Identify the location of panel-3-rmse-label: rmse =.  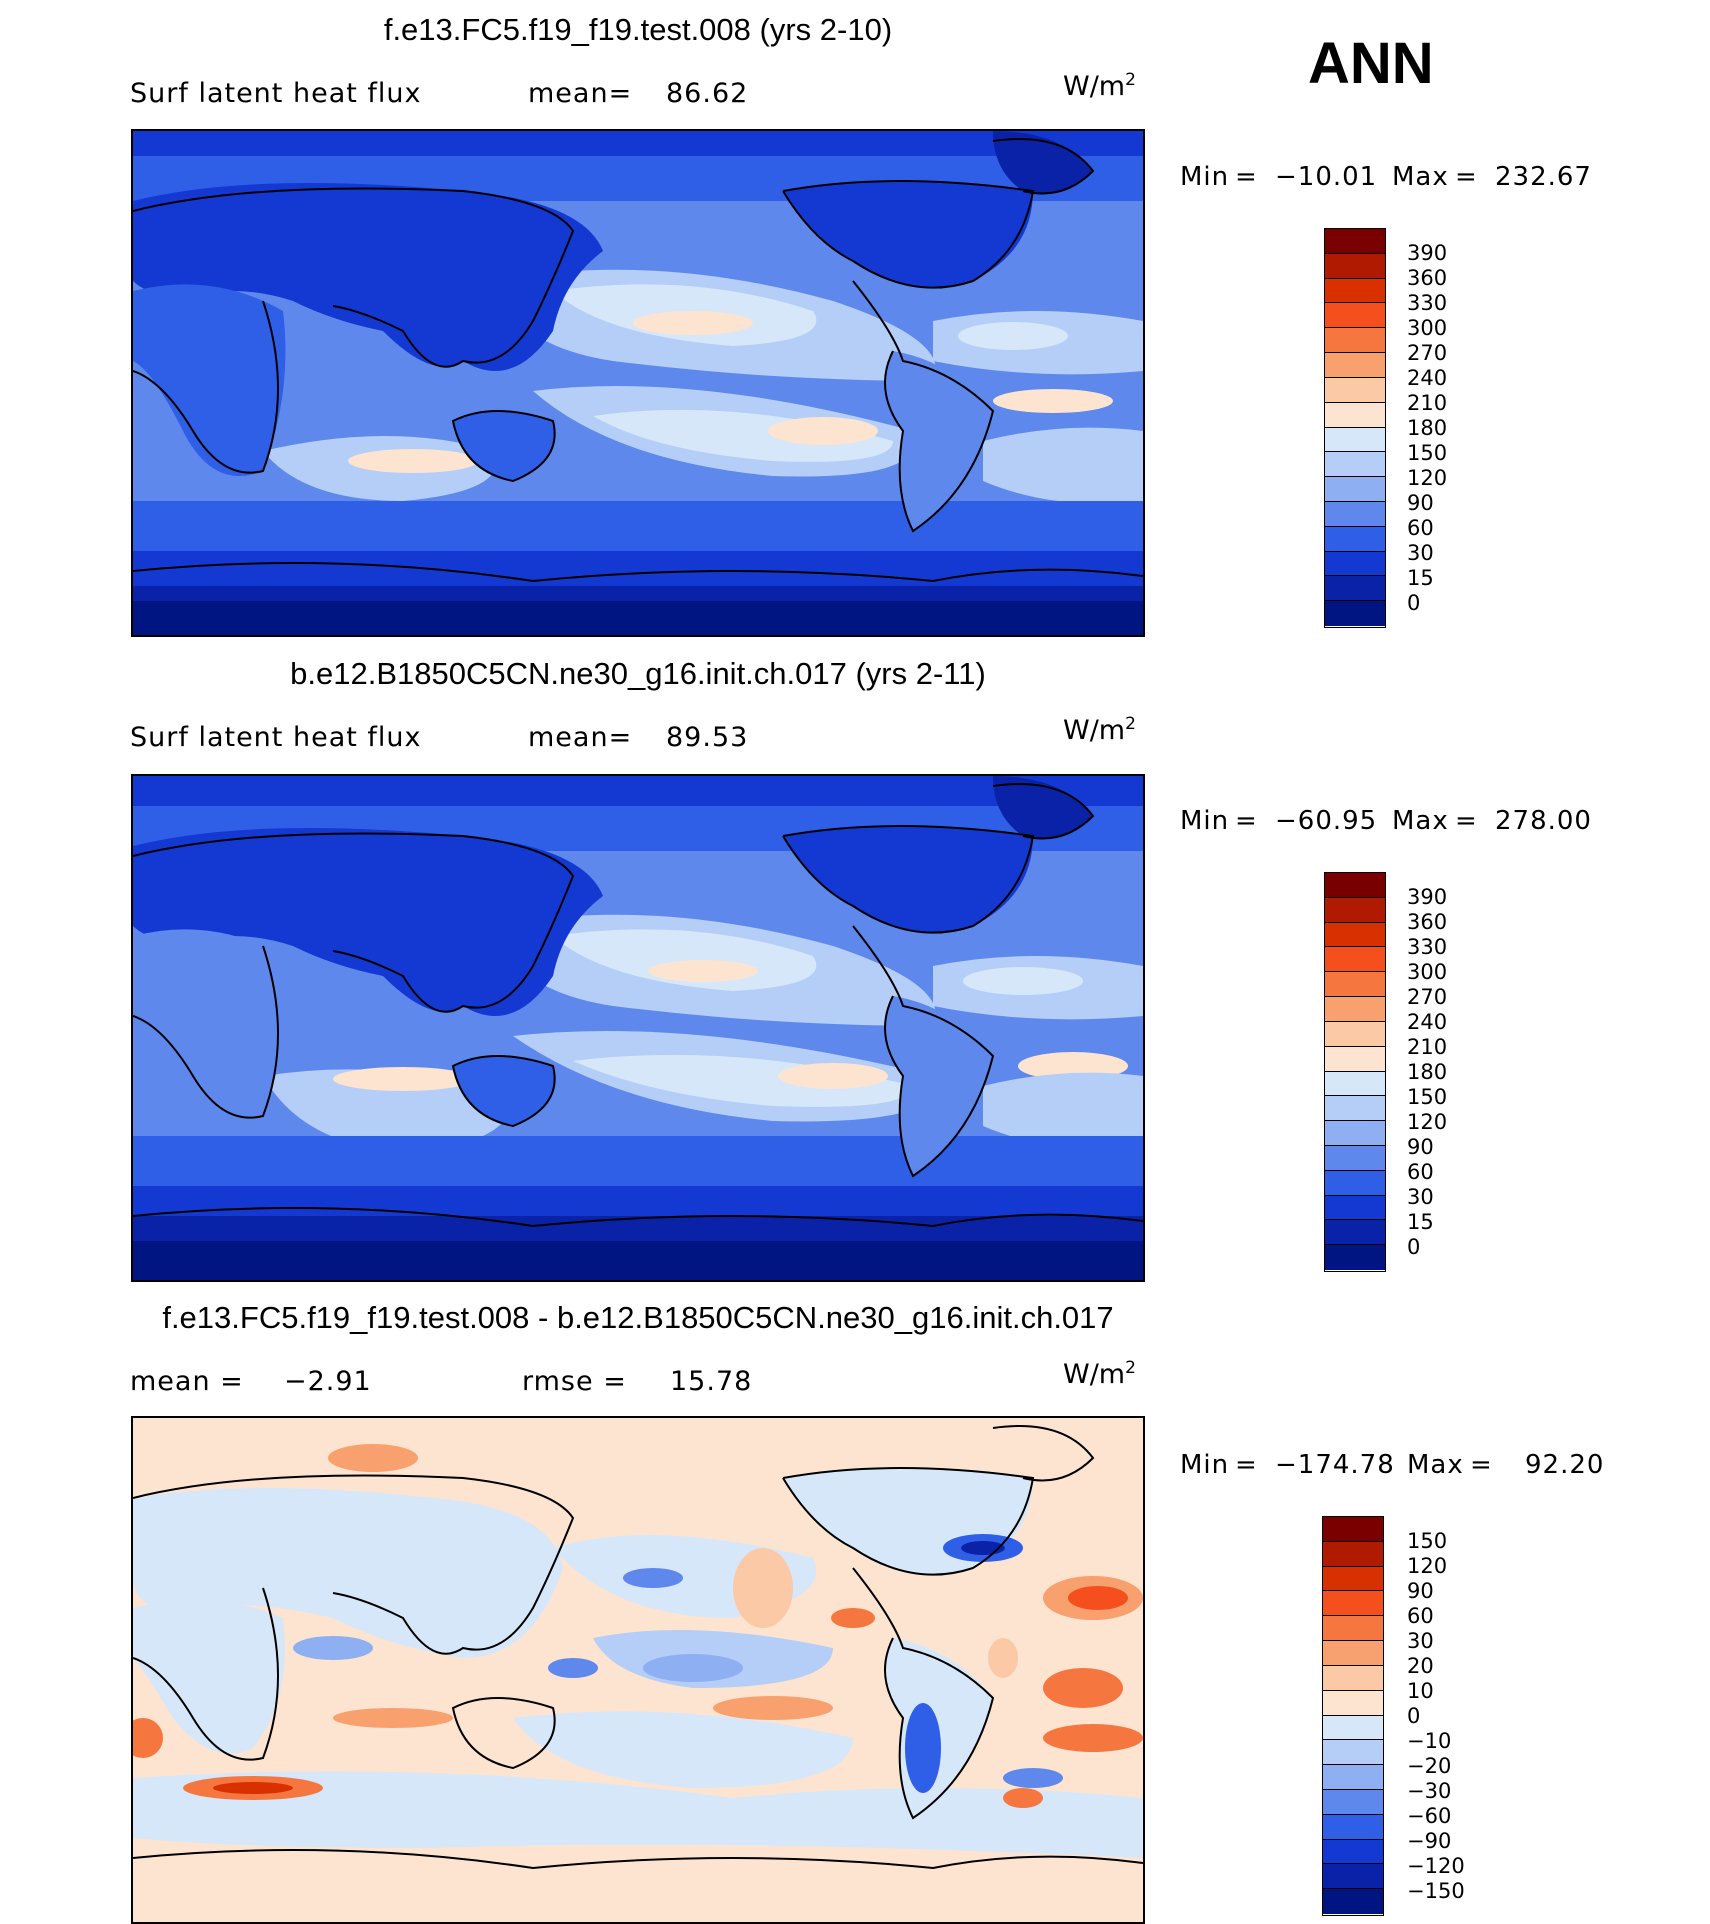
(574, 1381).